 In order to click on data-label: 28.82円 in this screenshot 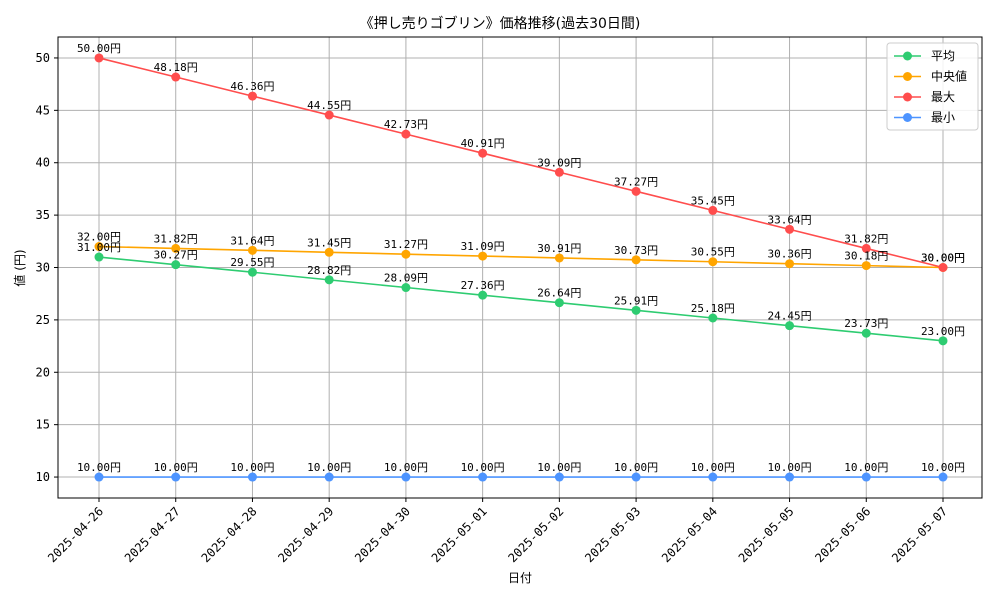, I will do `click(329, 270)`.